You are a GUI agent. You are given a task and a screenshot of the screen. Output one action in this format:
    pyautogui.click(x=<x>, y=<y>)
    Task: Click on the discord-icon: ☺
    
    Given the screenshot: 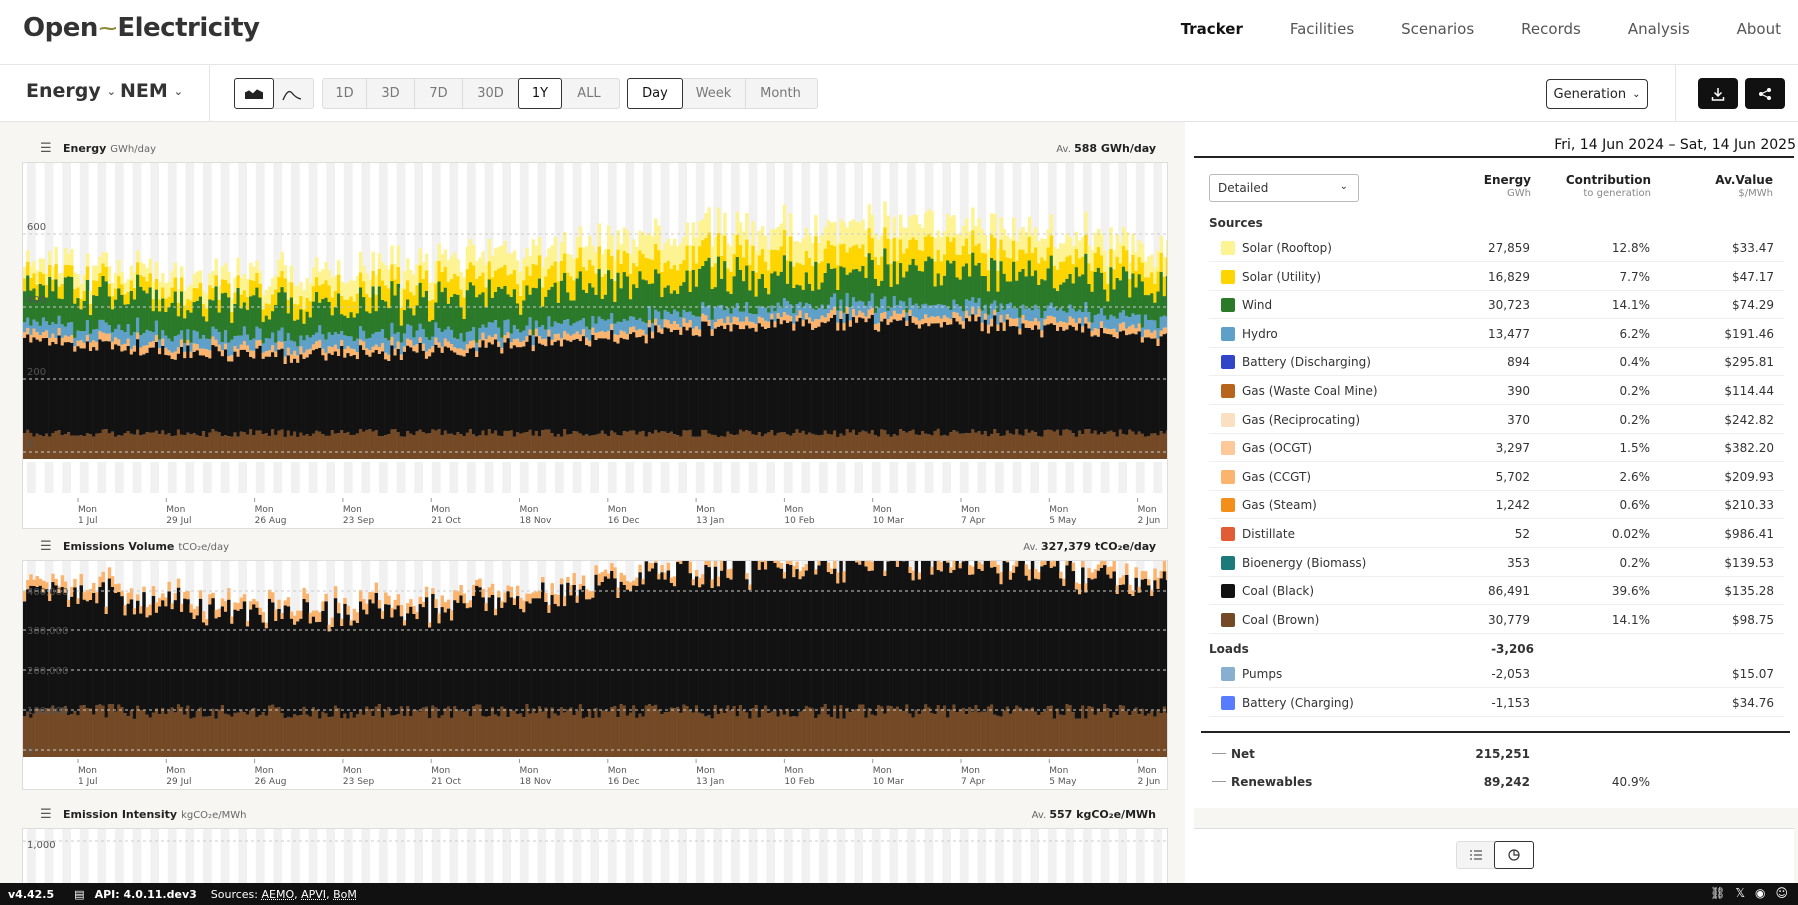 What is the action you would take?
    pyautogui.click(x=1781, y=893)
    